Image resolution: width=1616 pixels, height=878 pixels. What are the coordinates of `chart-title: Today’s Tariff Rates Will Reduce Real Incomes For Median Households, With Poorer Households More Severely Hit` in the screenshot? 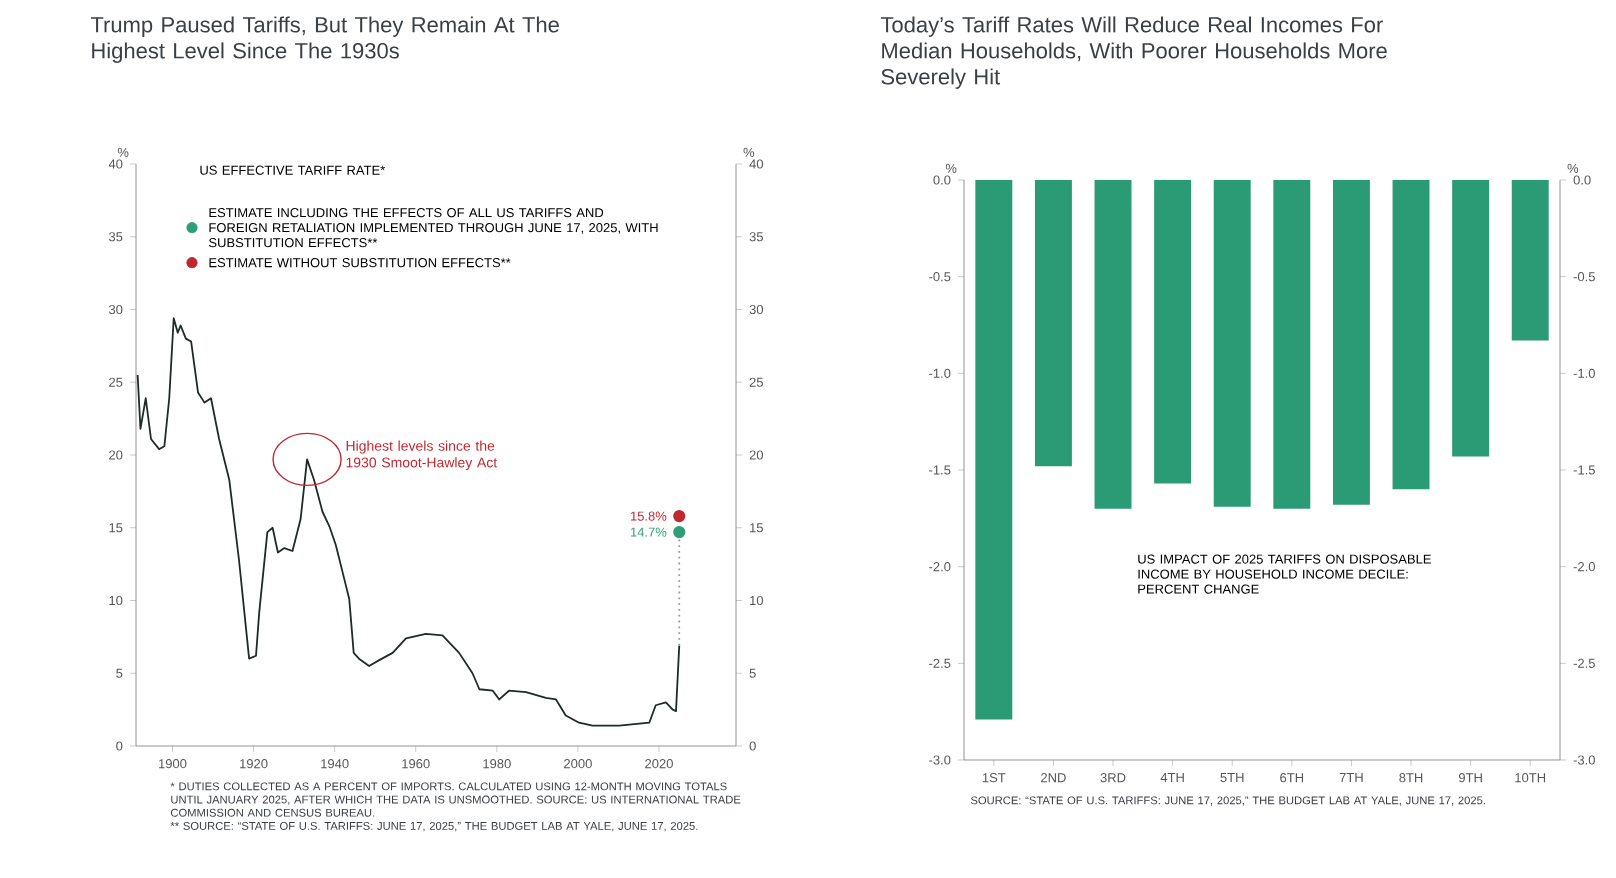 It's located at (1133, 52).